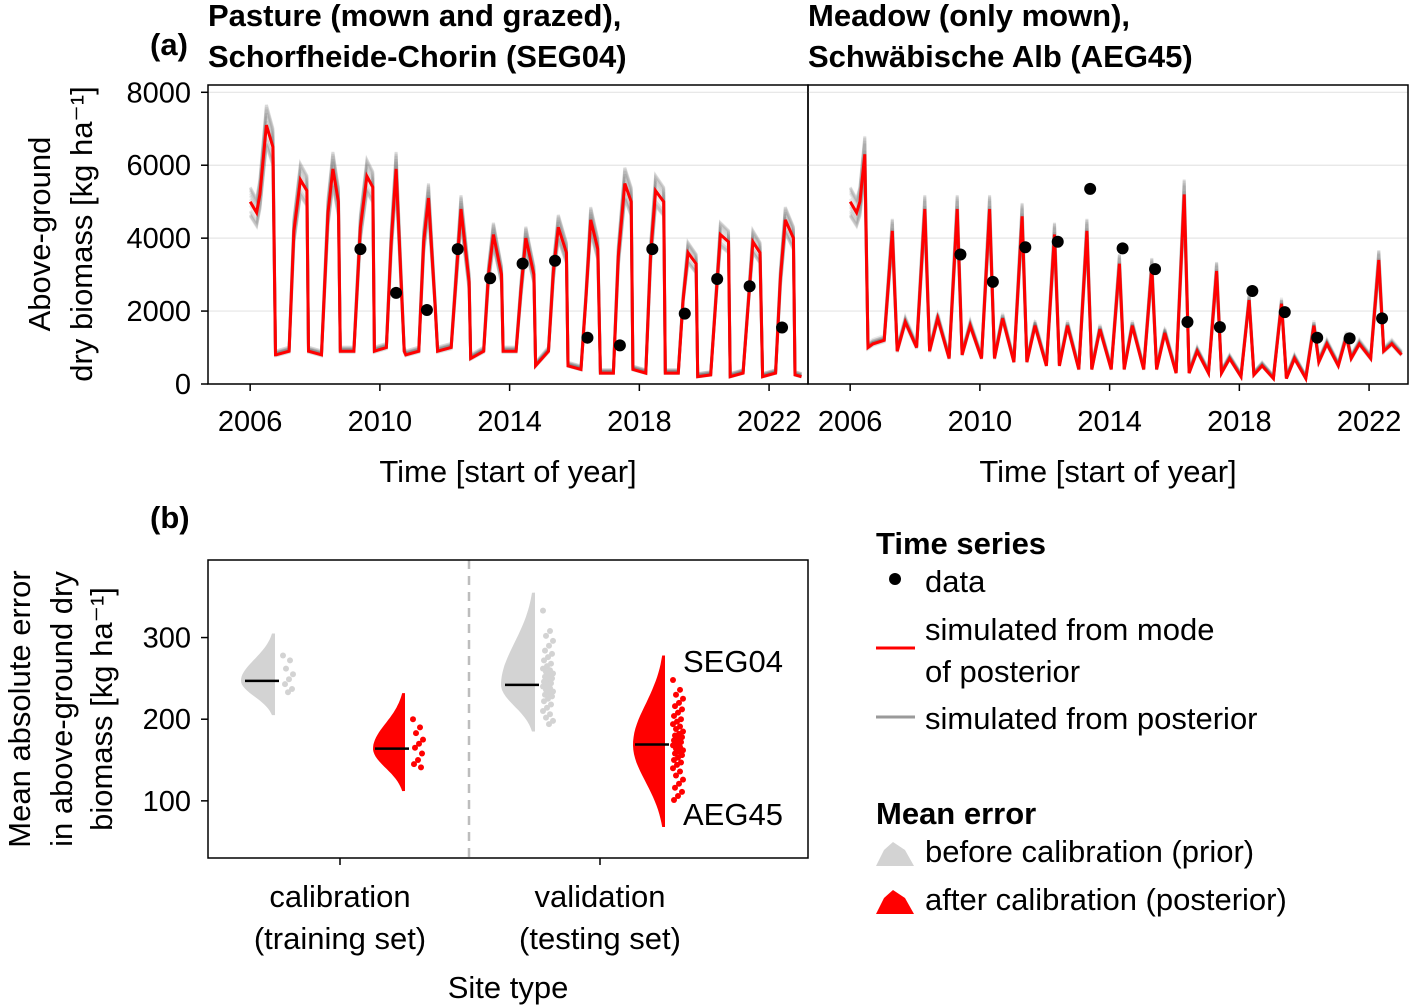 The height and width of the screenshot is (1006, 1410). I want to click on left-title-line1: Pasture (mown and grazed),, so click(414, 16).